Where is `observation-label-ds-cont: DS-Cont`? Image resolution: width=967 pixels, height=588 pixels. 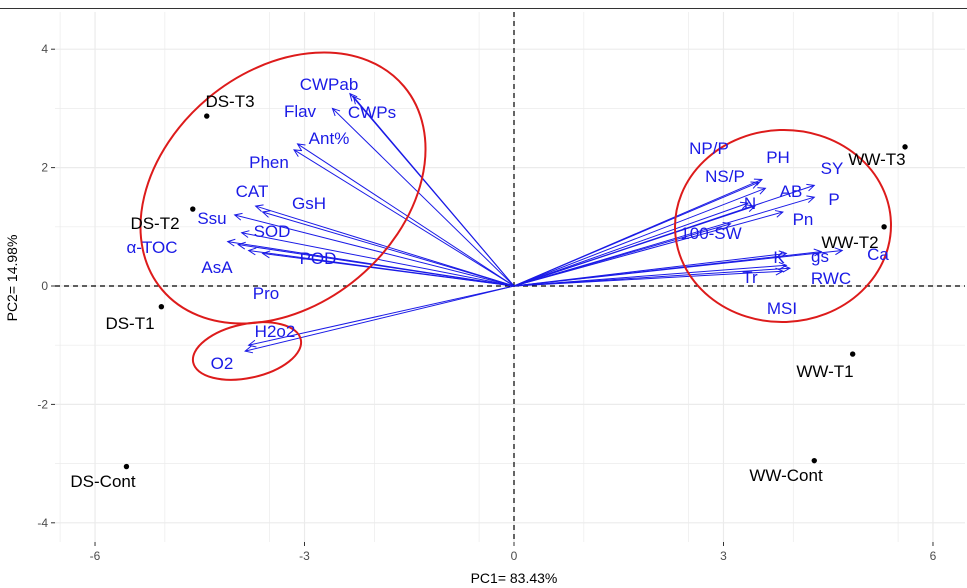 observation-label-ds-cont: DS-Cont is located at coordinates (102, 481).